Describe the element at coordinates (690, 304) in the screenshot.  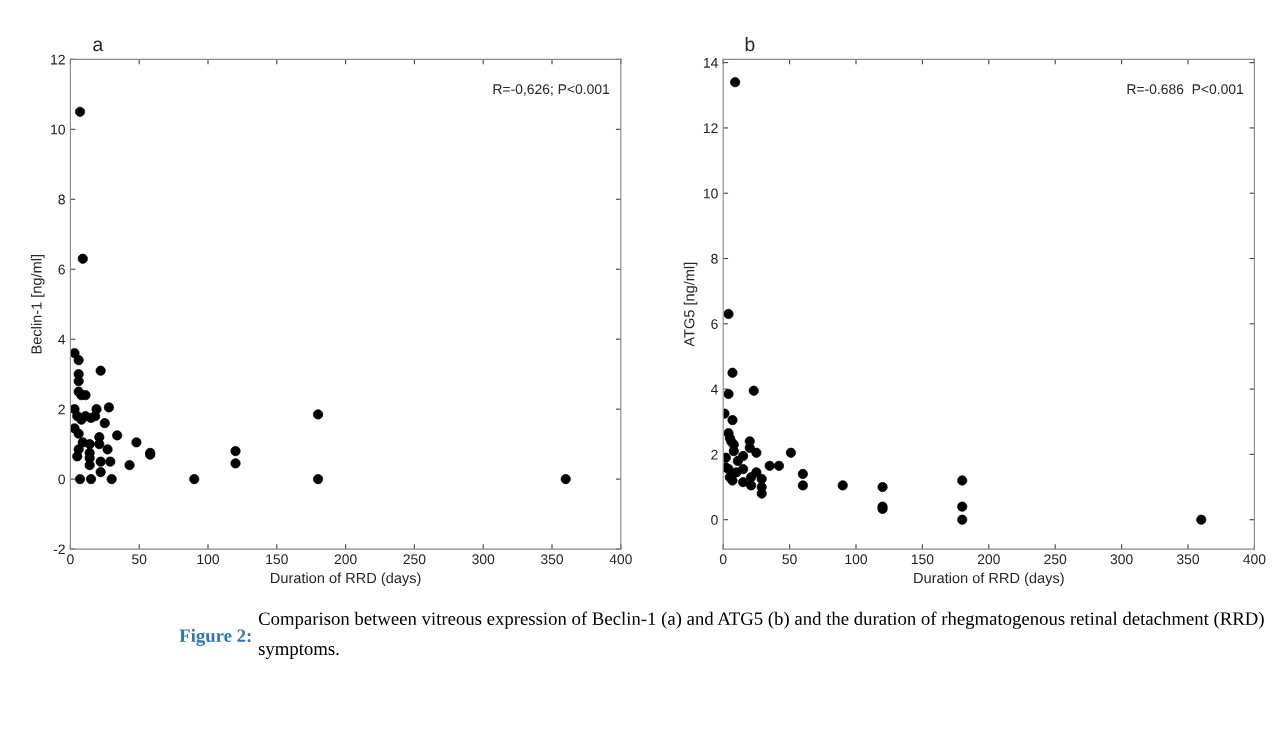
I see `y-axis-title: ATG5 [ng/ml]` at that location.